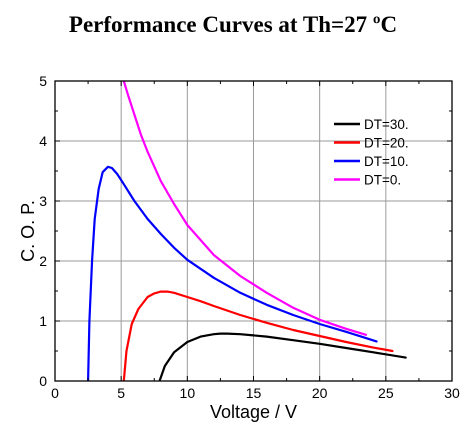 The height and width of the screenshot is (441, 466). What do you see at coordinates (43, 261) in the screenshot?
I see `y-tick-label: 2` at bounding box center [43, 261].